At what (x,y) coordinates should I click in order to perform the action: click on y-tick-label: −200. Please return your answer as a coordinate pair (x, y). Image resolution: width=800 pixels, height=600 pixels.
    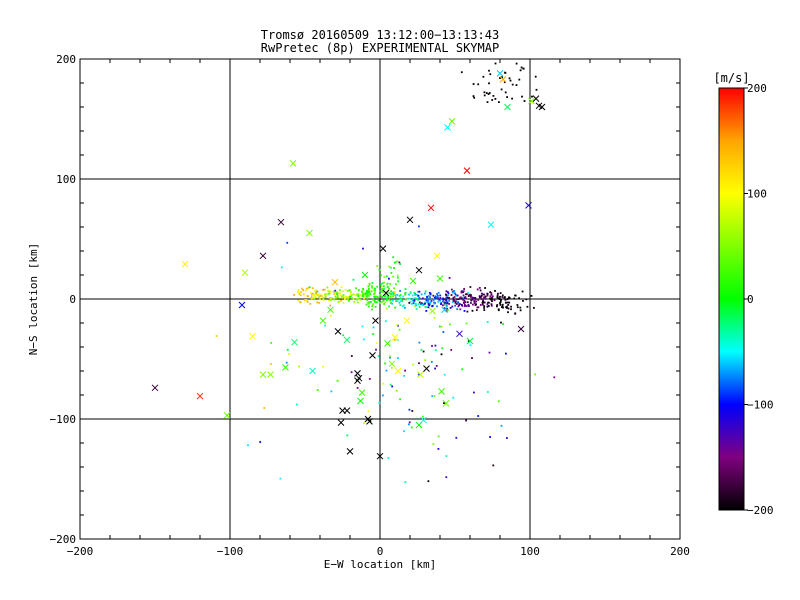
    Looking at the image, I should click on (63, 539).